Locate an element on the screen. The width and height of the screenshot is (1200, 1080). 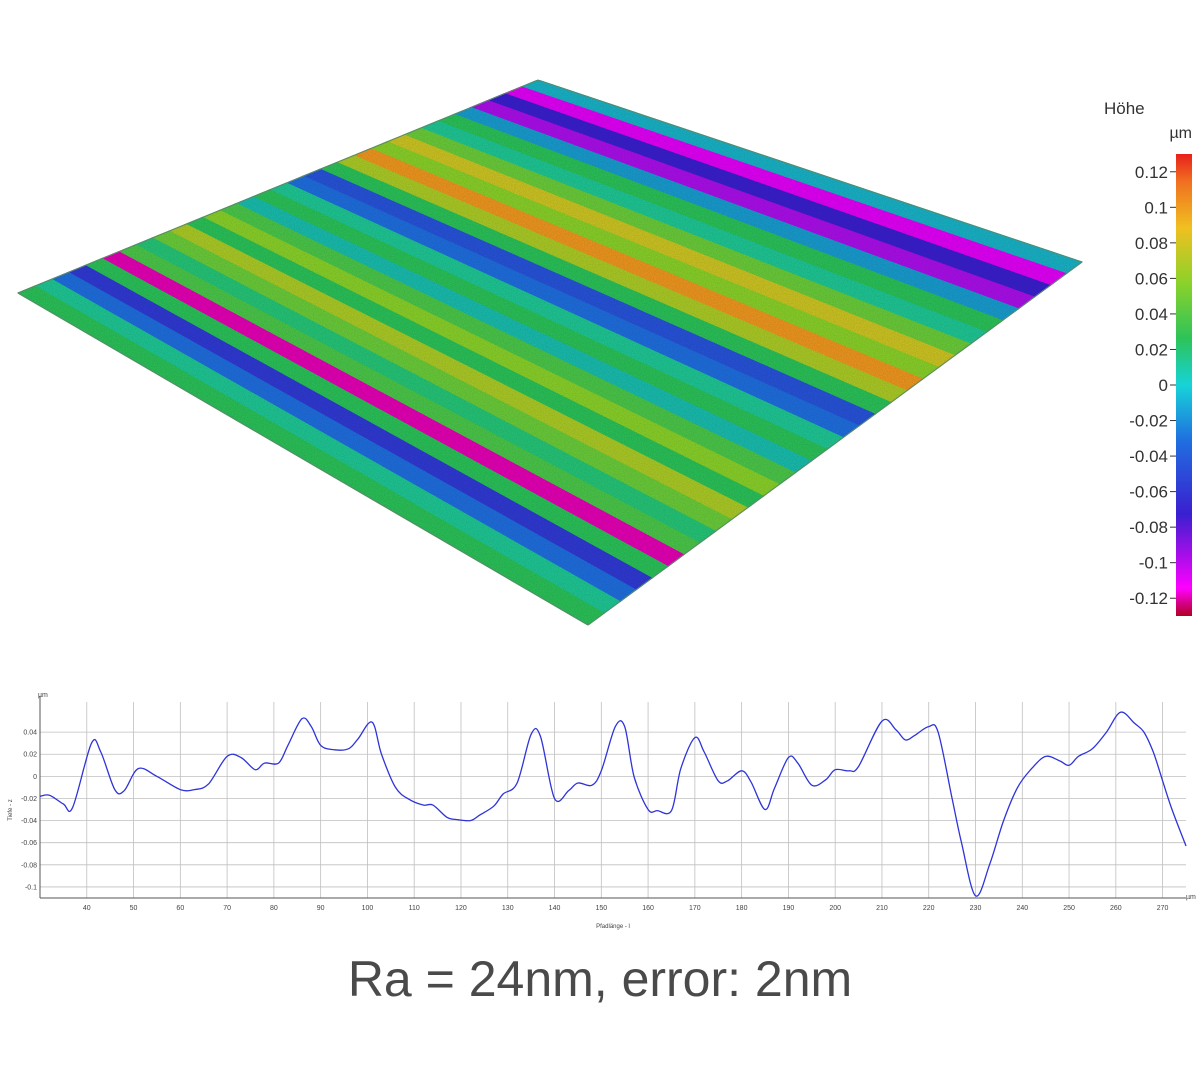
colorbar-unit: µm is located at coordinates (1180, 133).